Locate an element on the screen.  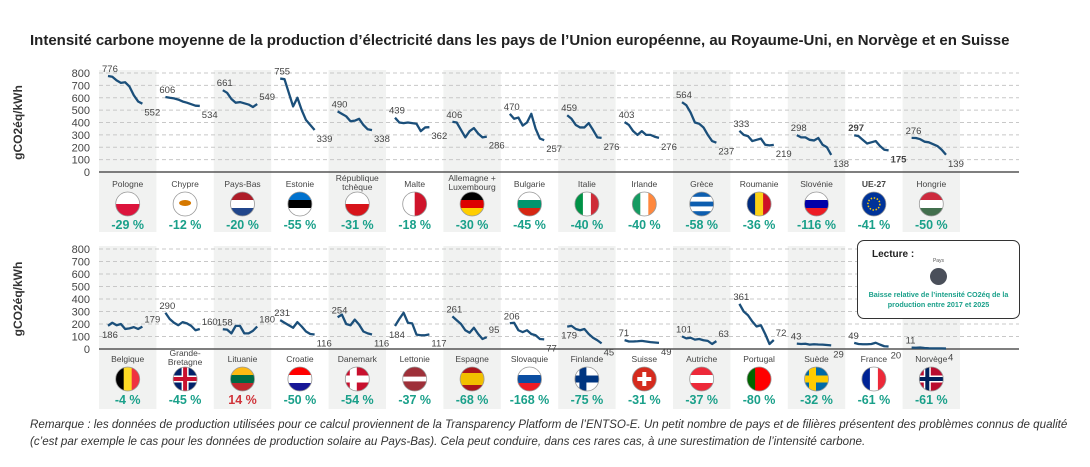
percent-change: -41 % is located at coordinates (874, 225).